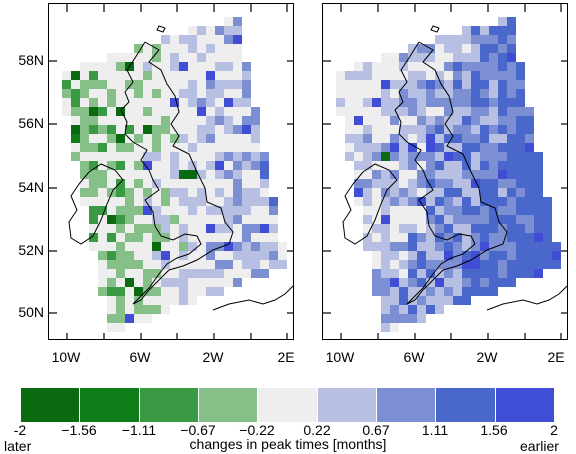  Describe the element at coordinates (66, 357) in the screenshot. I see `x-tick-label-left: 10W` at that location.